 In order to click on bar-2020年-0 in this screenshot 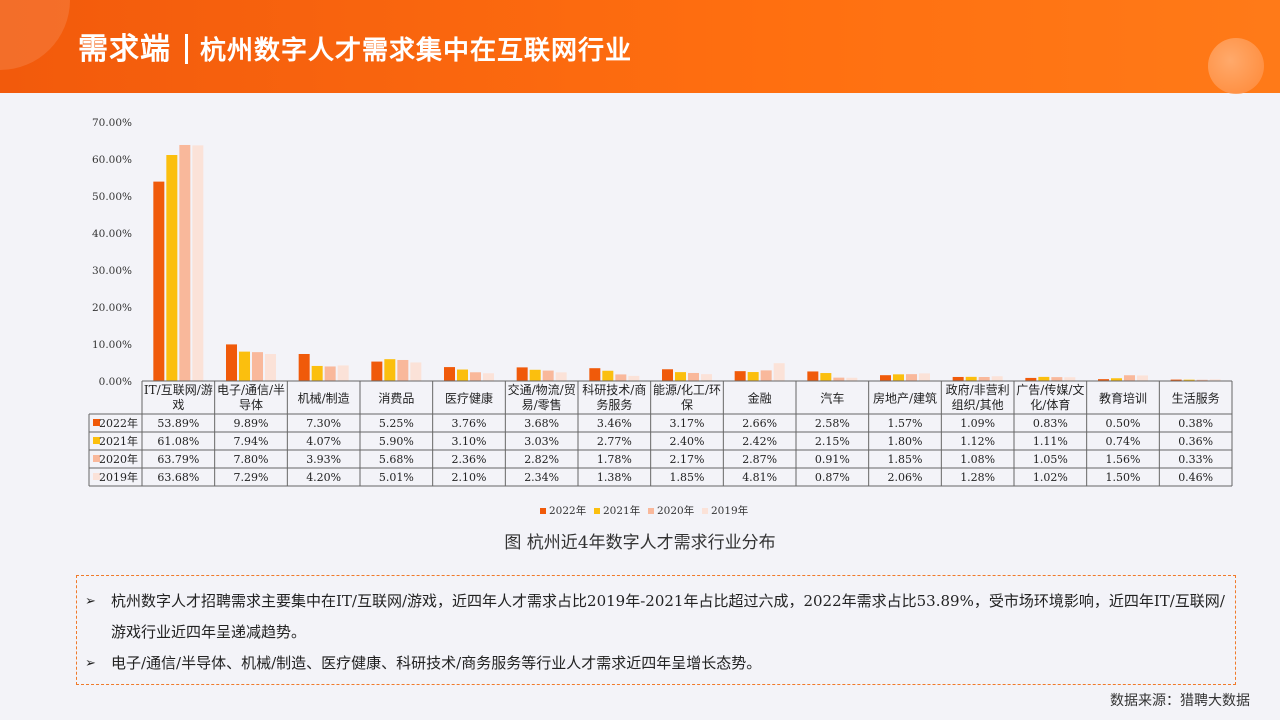, I will do `click(185, 262)`.